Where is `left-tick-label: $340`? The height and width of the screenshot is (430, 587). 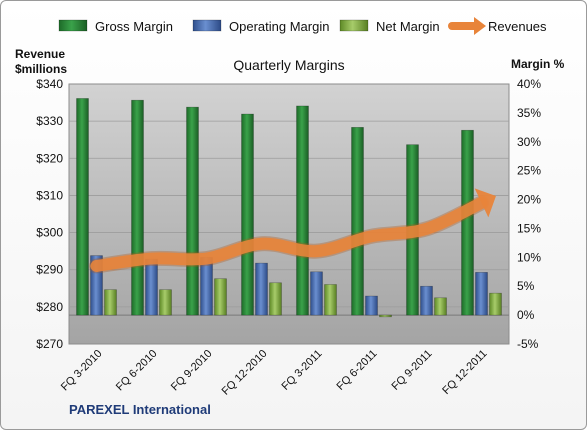 left-tick-label: $340 is located at coordinates (49, 84).